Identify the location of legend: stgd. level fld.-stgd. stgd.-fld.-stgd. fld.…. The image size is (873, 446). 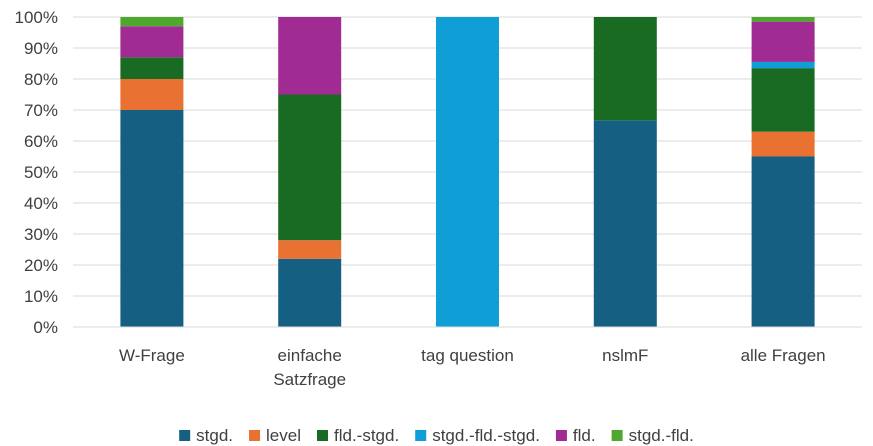
(436, 435).